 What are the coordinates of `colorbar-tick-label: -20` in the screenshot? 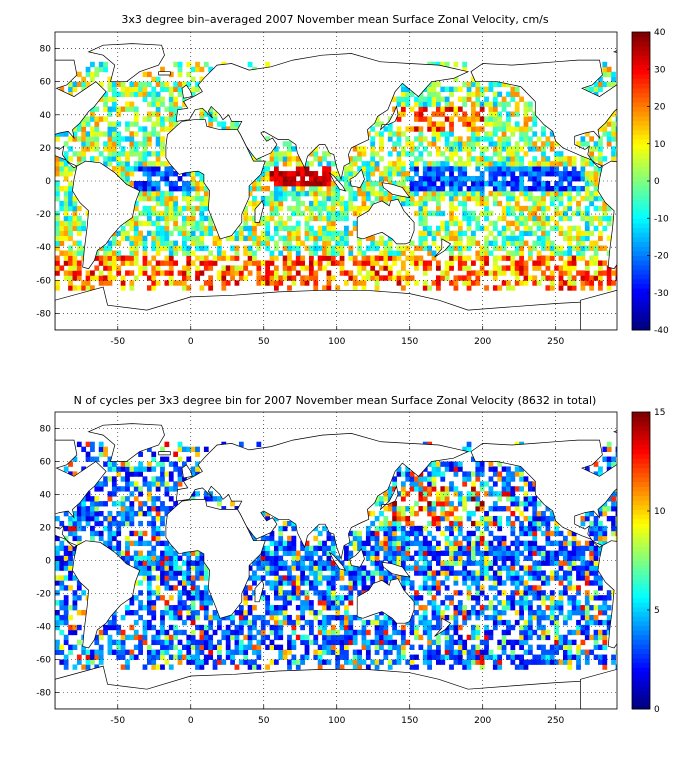 It's located at (661, 257).